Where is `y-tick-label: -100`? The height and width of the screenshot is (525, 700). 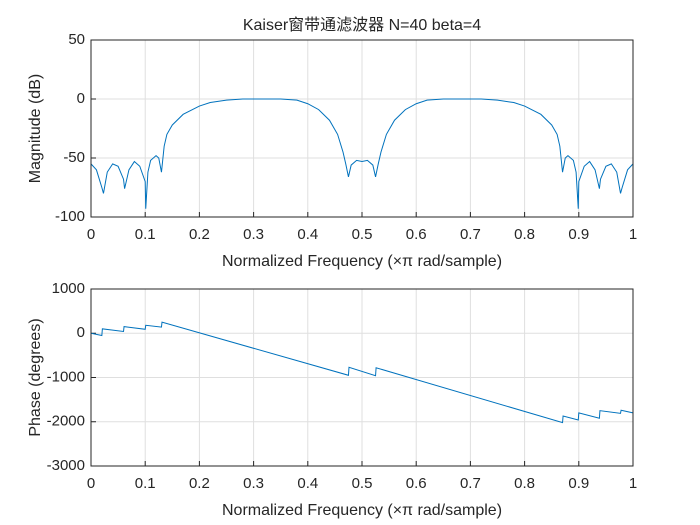
y-tick-label: -100 is located at coordinates (70, 216).